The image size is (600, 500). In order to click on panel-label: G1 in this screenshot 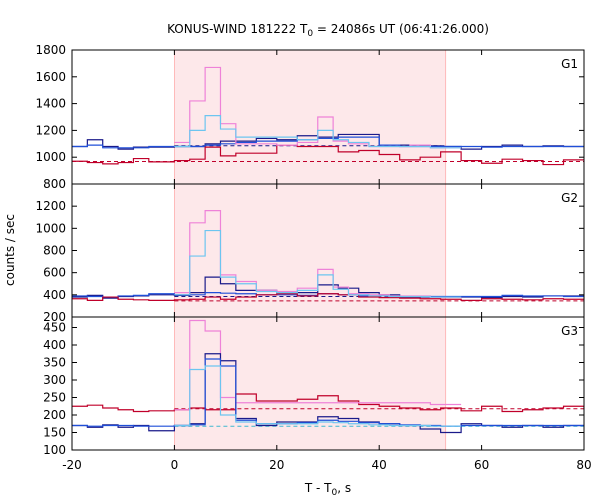, I will do `click(569, 64)`.